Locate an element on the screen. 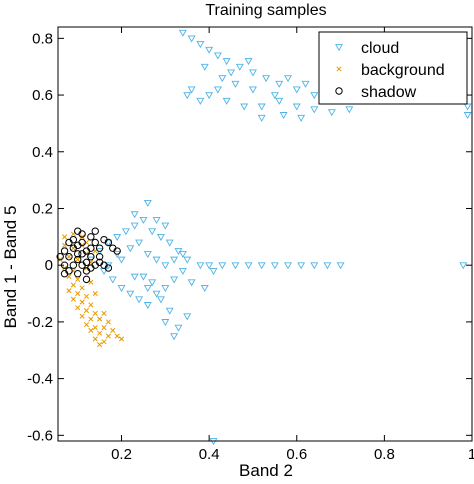  x-axis-label: Band 2 is located at coordinates (266, 470).